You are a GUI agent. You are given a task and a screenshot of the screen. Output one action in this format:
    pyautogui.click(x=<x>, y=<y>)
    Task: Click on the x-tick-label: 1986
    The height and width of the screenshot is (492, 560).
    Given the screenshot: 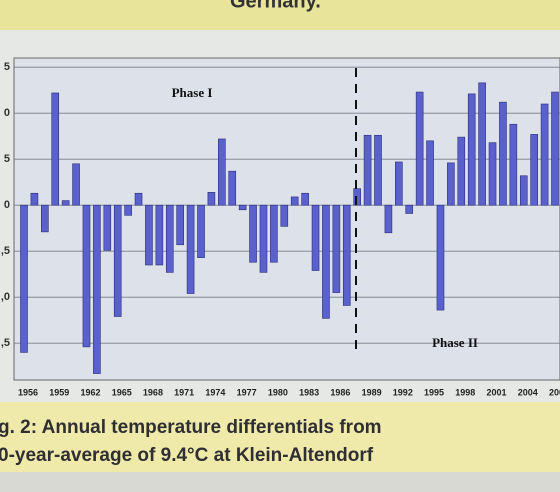 What is the action you would take?
    pyautogui.click(x=340, y=392)
    